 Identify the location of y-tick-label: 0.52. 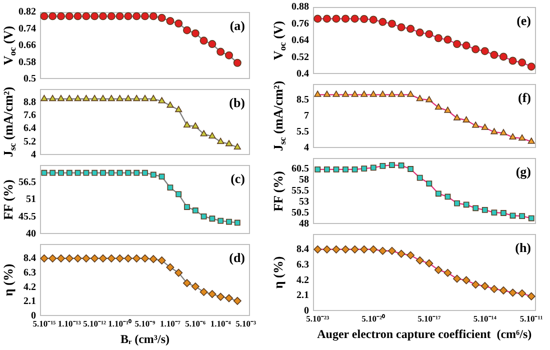
(300, 57).